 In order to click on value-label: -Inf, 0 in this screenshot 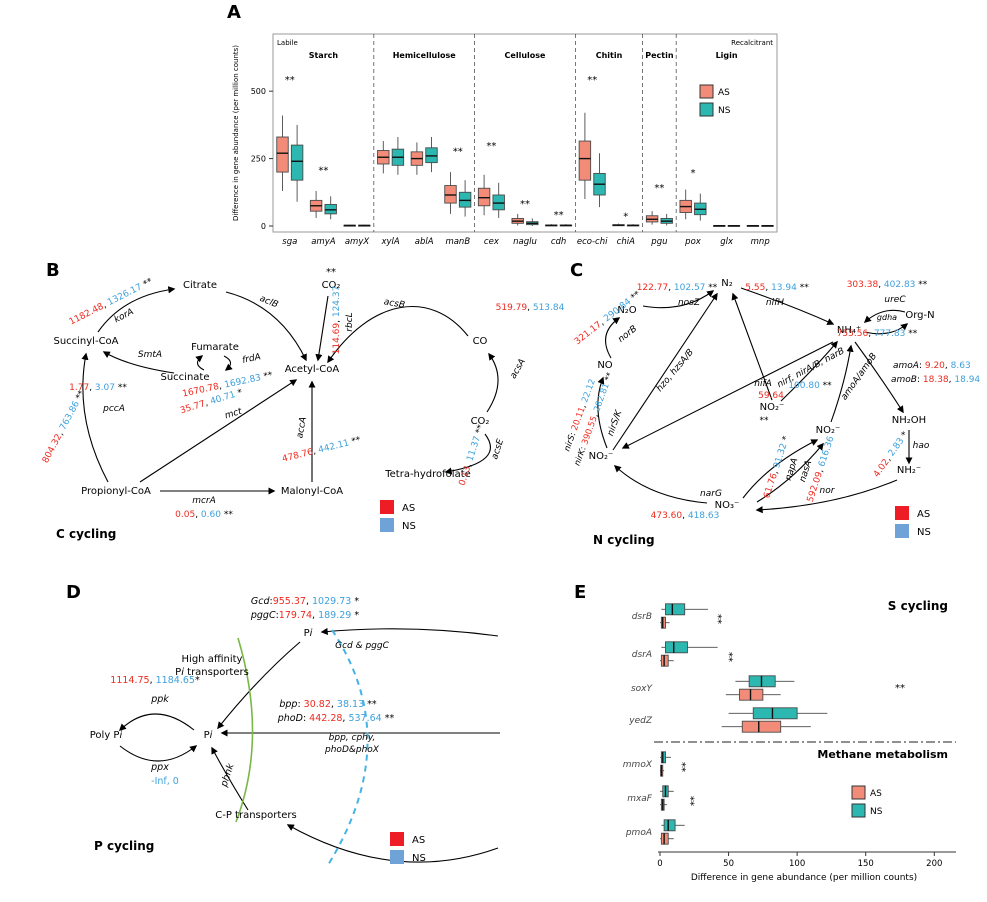, I will do `click(165, 781)`.